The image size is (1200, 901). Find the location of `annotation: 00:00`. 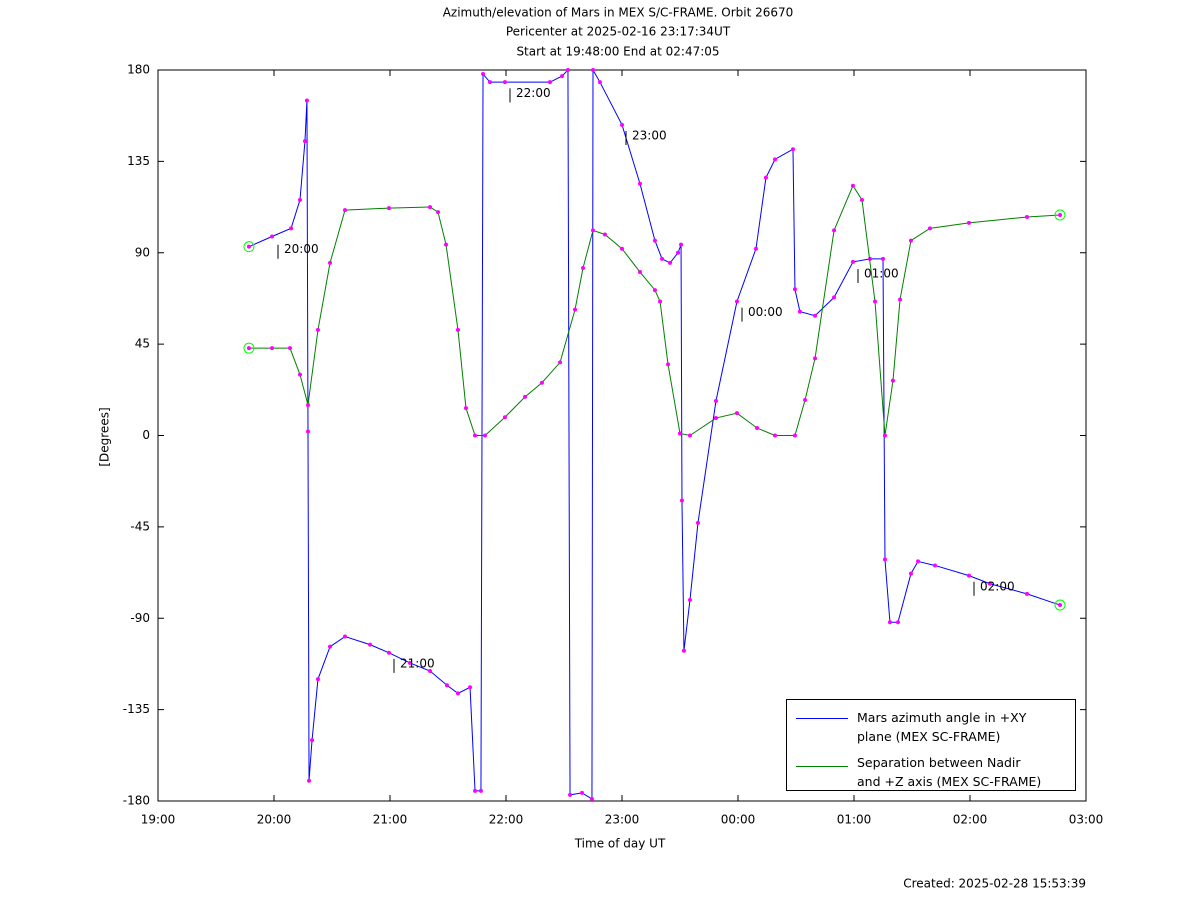

annotation: 00:00 is located at coordinates (765, 312).